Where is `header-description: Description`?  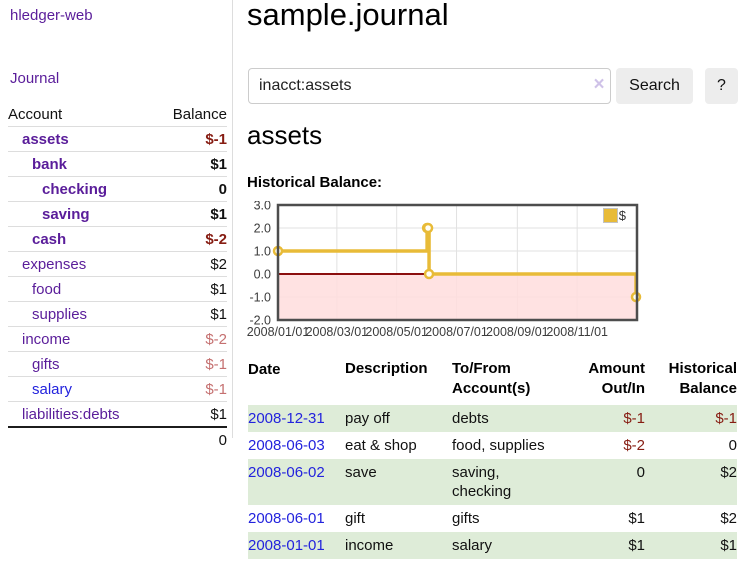 header-description: Description is located at coordinates (386, 368).